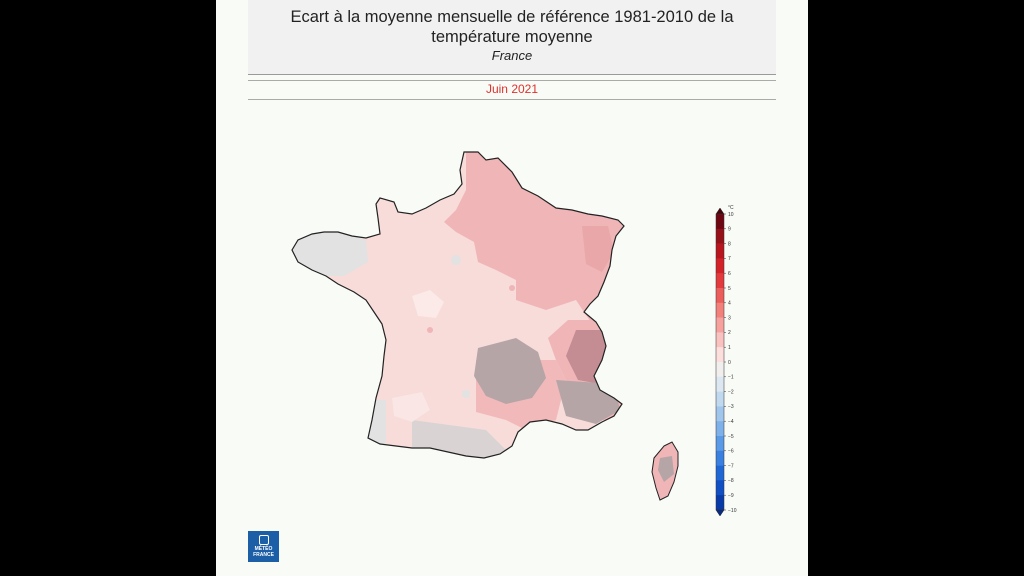 This screenshot has width=1024, height=576. Describe the element at coordinates (731, 215) in the screenshot. I see `colorbar-tick-label: 10` at that location.